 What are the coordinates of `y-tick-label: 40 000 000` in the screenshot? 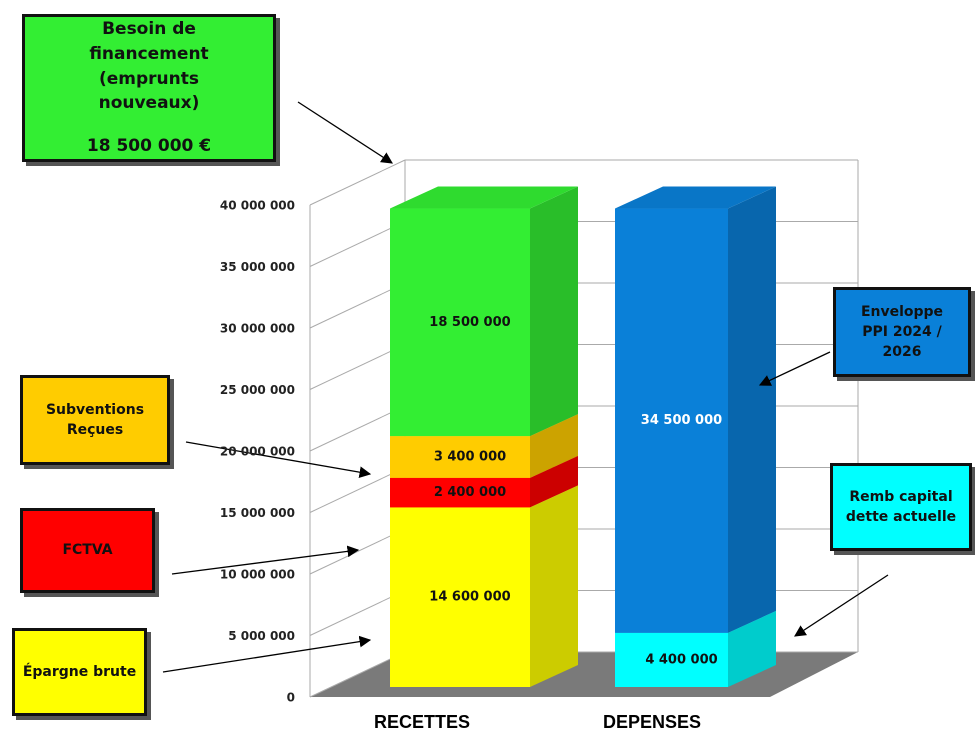 It's located at (257, 206).